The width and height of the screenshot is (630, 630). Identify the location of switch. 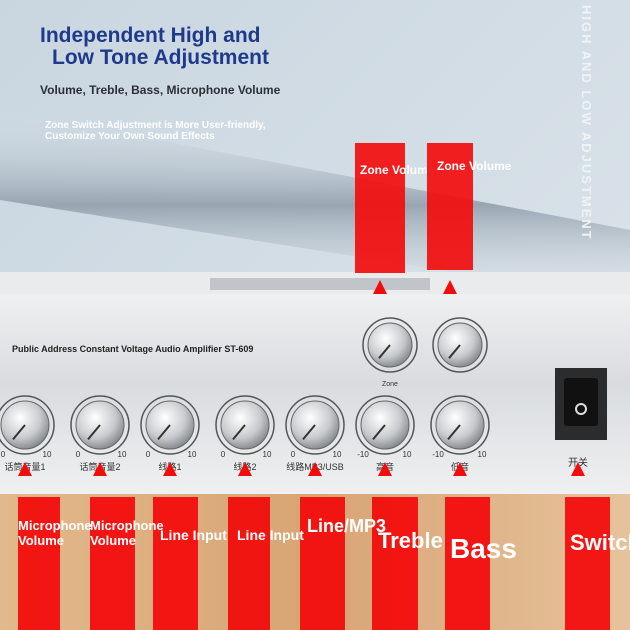
(581, 402).